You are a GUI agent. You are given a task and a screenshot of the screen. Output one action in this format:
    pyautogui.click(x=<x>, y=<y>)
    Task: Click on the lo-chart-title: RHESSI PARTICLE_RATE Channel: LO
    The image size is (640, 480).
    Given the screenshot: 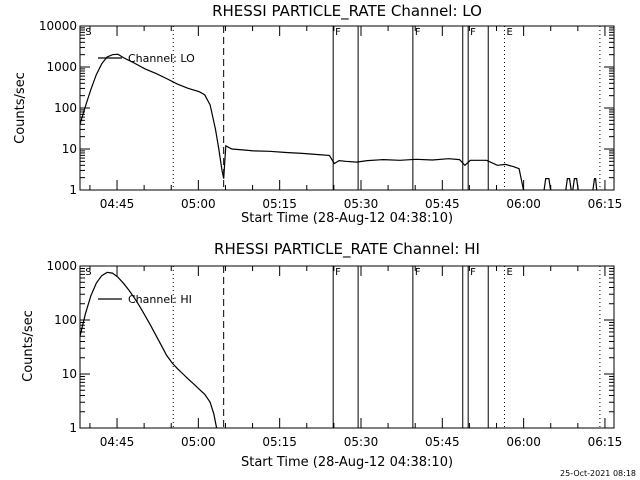 What is the action you would take?
    pyautogui.click(x=347, y=11)
    